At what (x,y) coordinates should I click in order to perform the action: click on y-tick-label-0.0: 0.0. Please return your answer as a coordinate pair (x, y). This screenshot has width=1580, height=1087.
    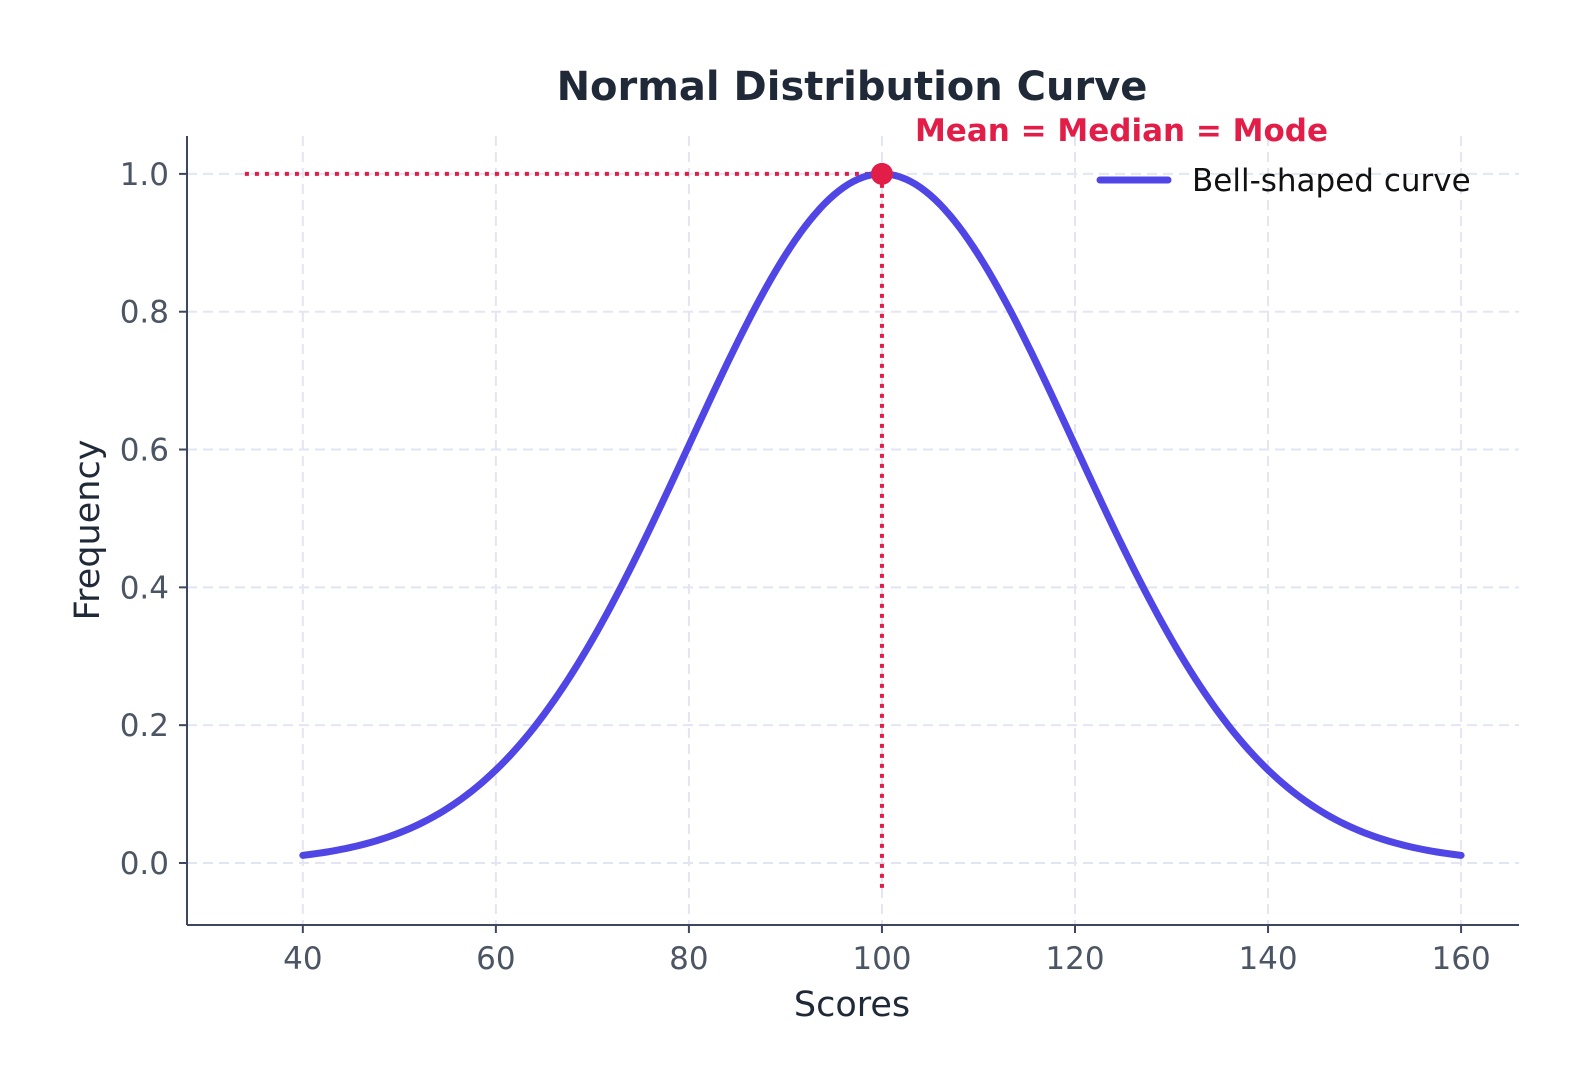
    Looking at the image, I should click on (144, 864).